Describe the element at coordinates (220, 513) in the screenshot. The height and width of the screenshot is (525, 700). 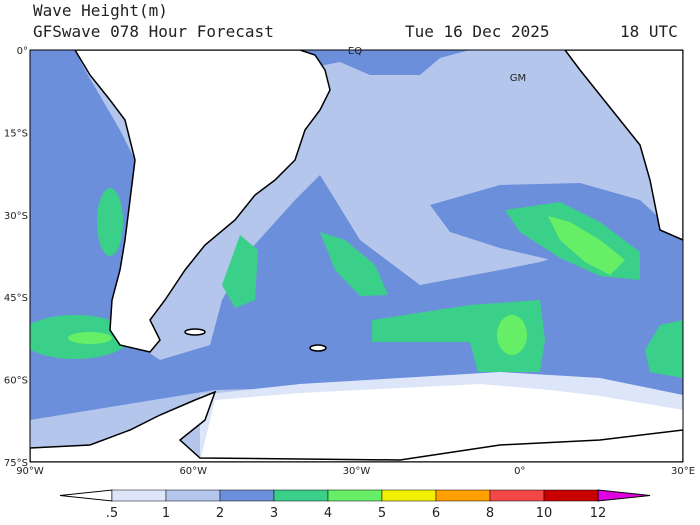
I see `colorbar-label: 2` at that location.